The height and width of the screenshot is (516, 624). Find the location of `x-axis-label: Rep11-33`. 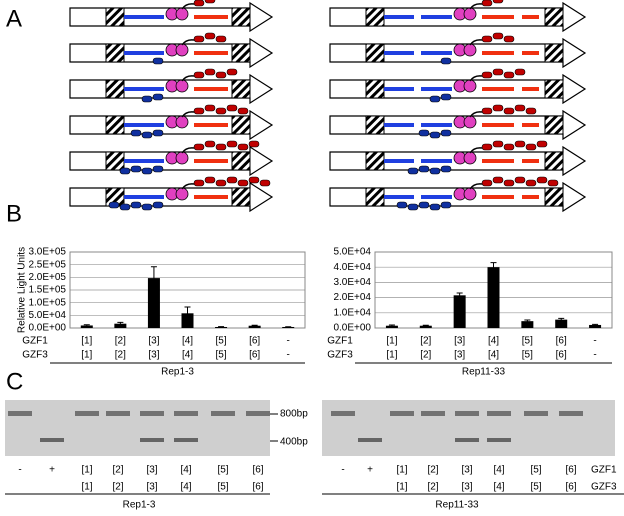

x-axis-label: Rep11-33 is located at coordinates (484, 372).